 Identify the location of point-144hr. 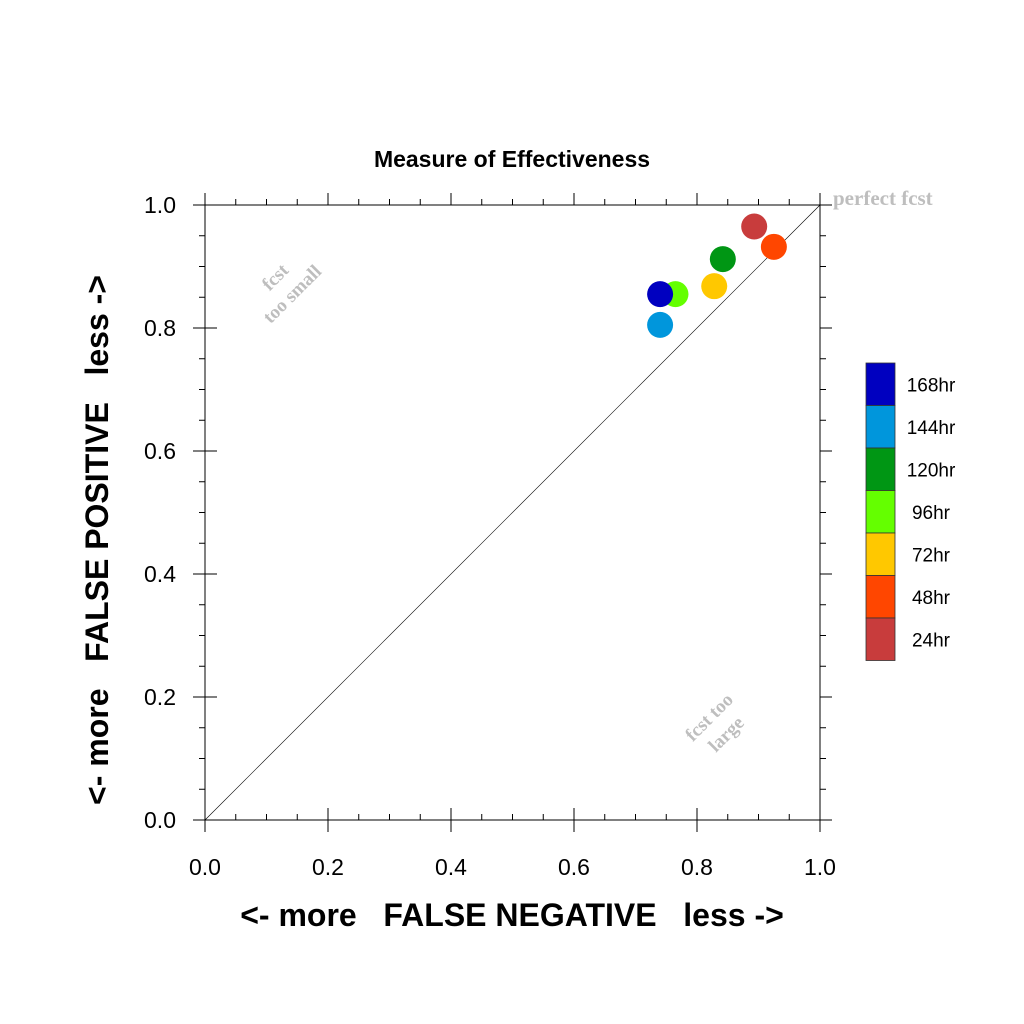
(660, 324).